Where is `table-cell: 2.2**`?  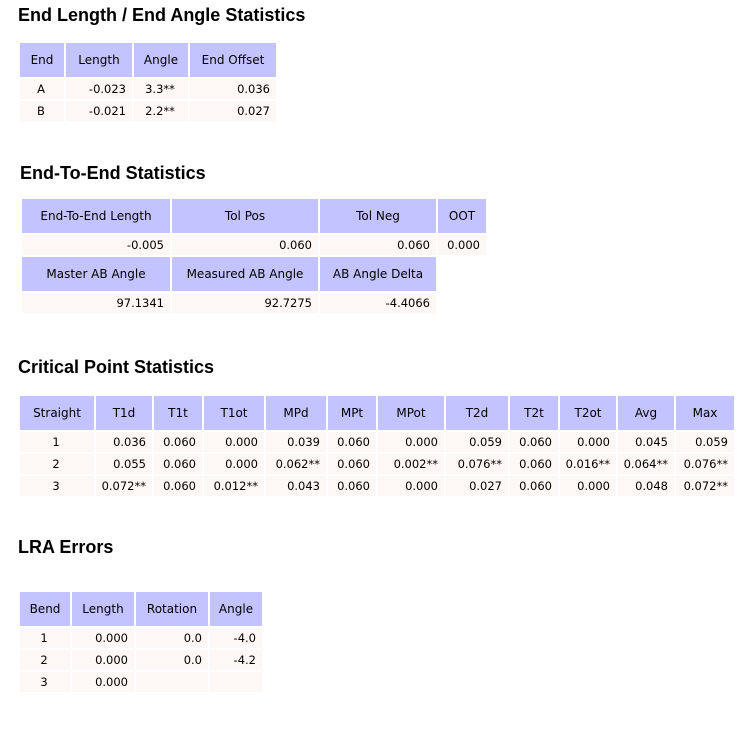
table-cell: 2.2** is located at coordinates (161, 111).